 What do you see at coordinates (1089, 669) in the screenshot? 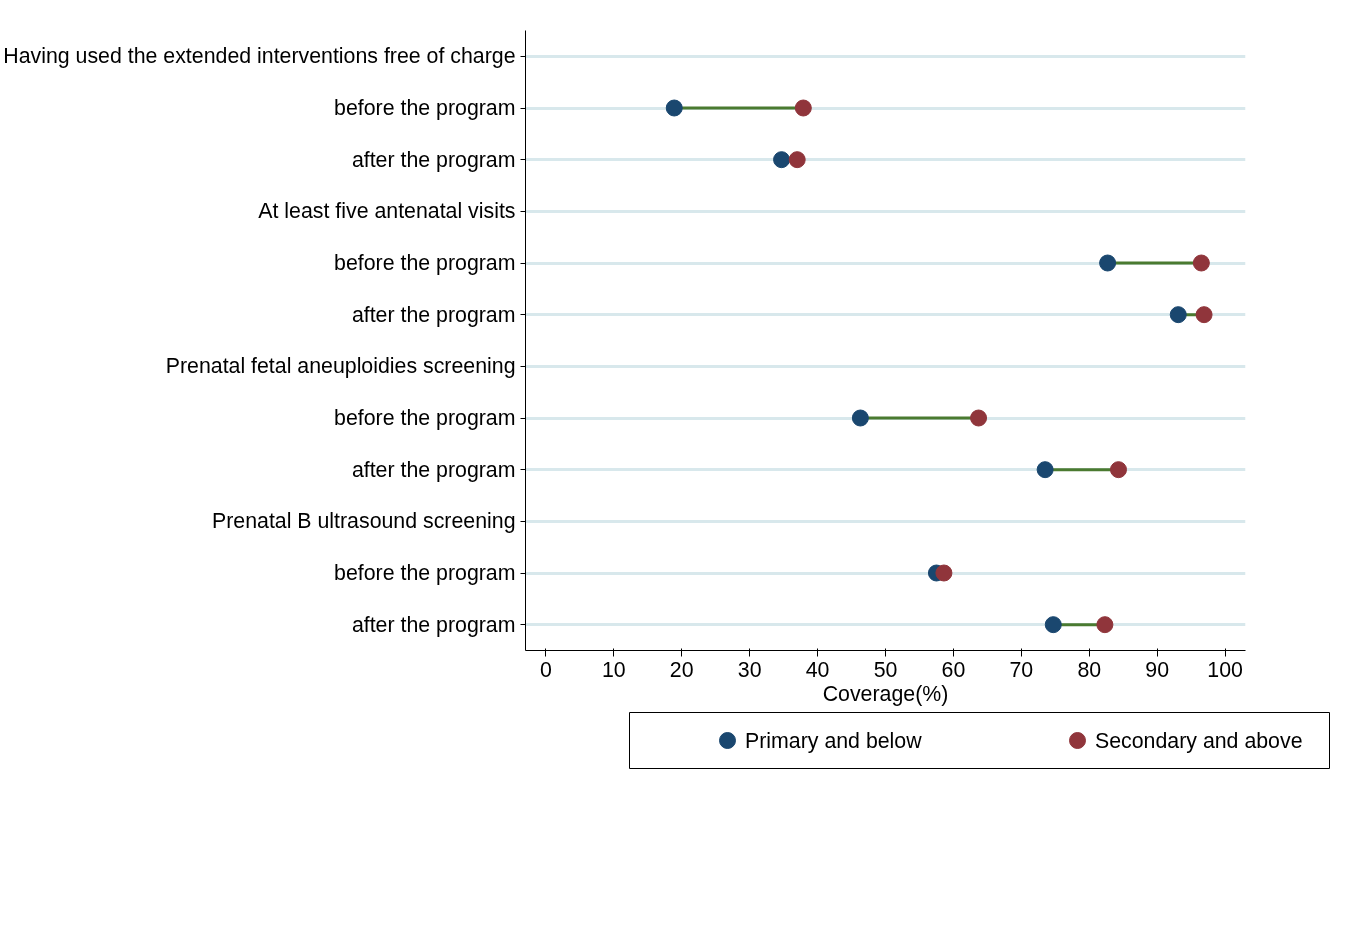
I see `x-tick-label: 80` at bounding box center [1089, 669].